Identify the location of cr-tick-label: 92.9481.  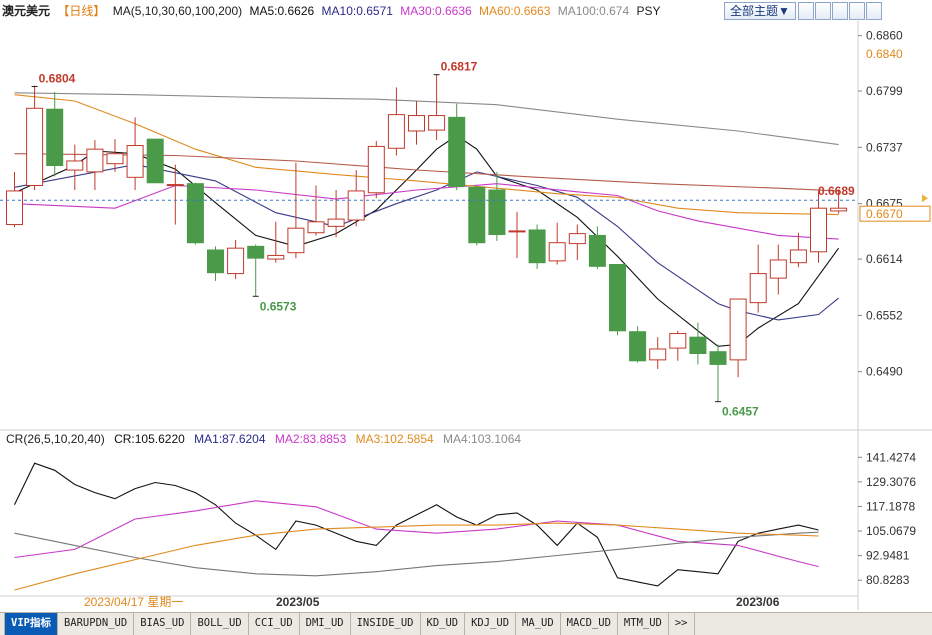
(888, 556).